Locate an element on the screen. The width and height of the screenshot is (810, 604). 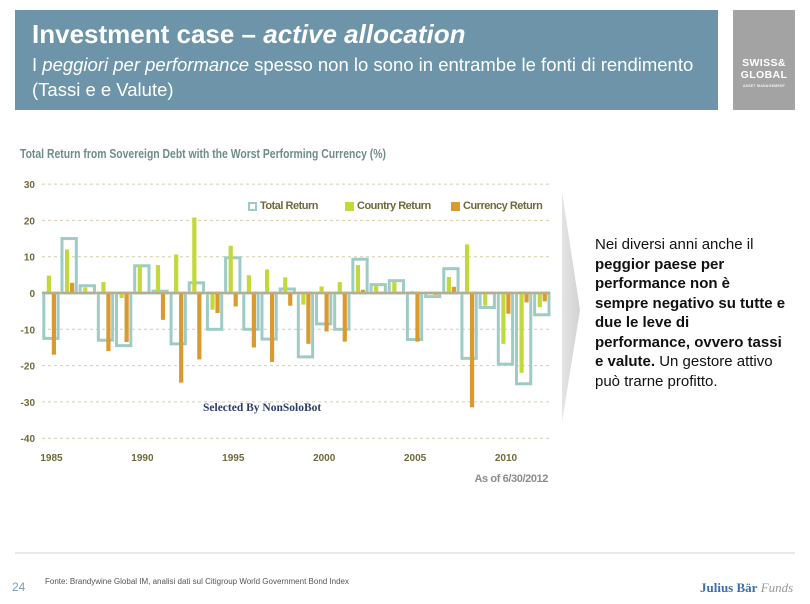
side-text-line: peggior paese per is located at coordinates (702, 265).